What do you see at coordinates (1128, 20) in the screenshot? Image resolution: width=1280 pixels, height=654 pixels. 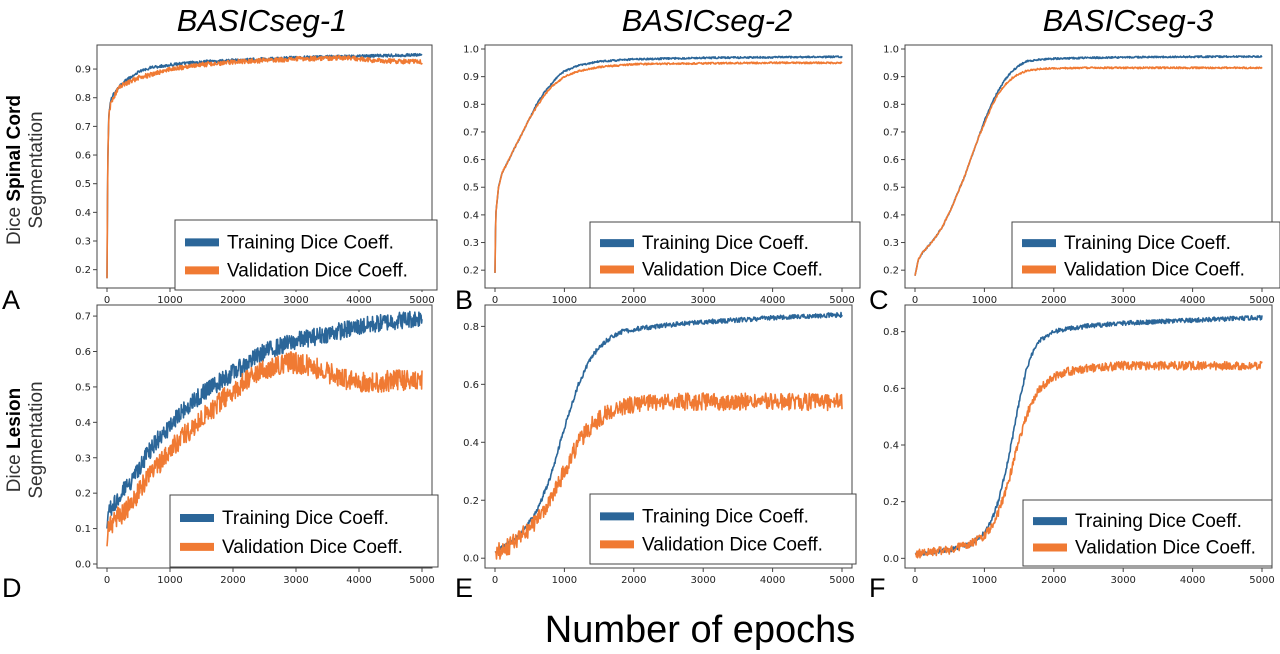 I see `column-title-3: BASICseg-3` at bounding box center [1128, 20].